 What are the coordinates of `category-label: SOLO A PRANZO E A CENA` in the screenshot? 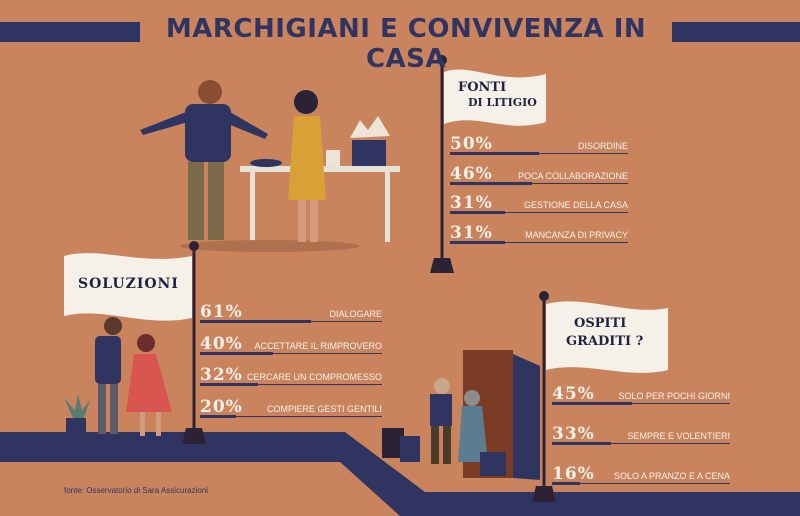 It's located at (671, 476).